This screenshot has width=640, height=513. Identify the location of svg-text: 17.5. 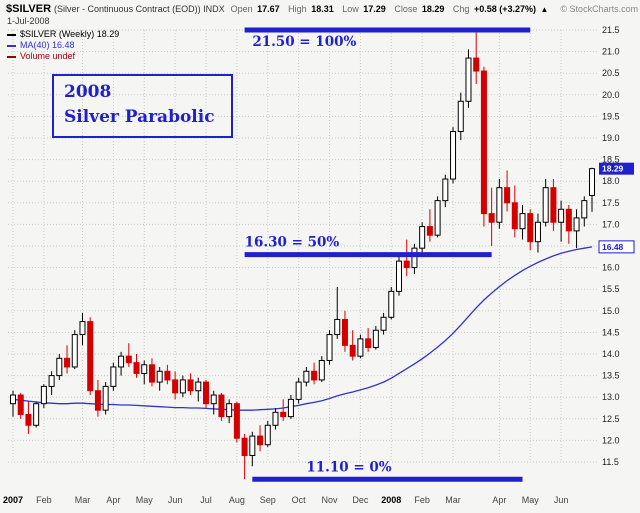
(611, 203).